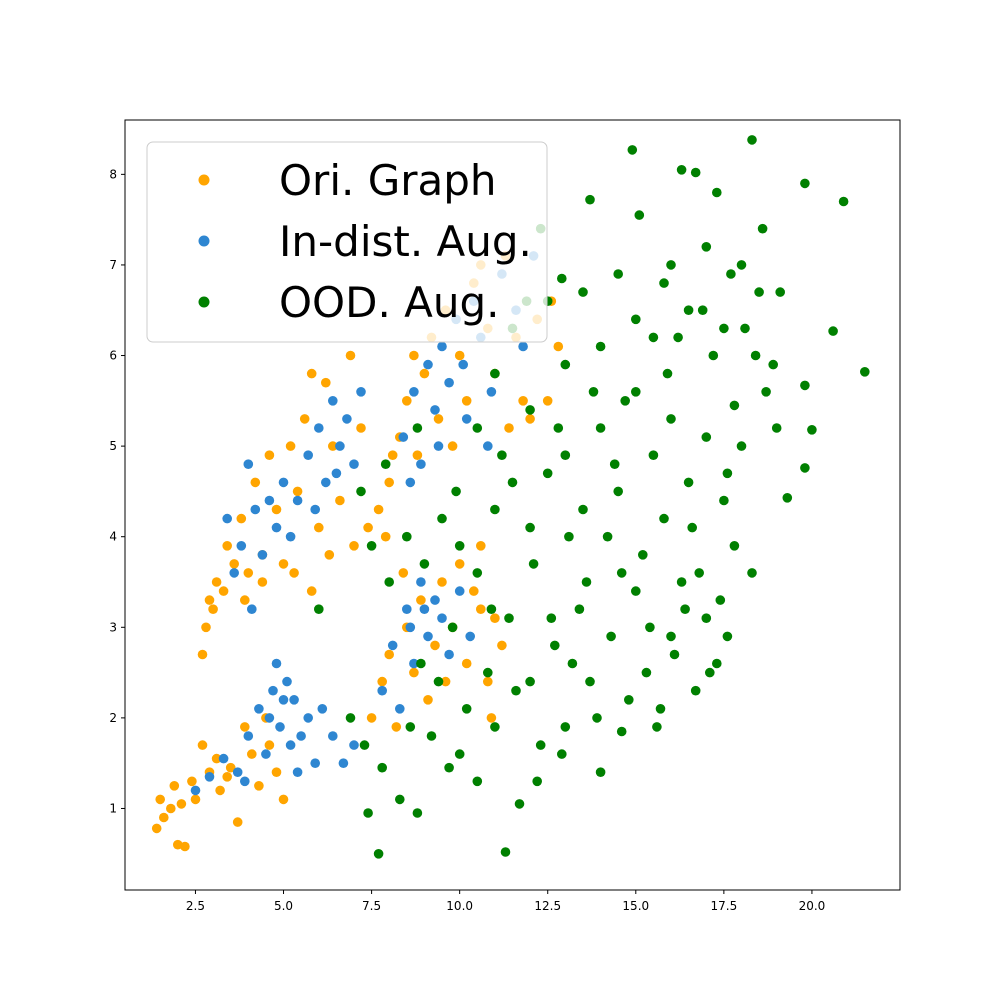  What do you see at coordinates (459, 906) in the screenshot?
I see `x-tick-label: 10.0` at bounding box center [459, 906].